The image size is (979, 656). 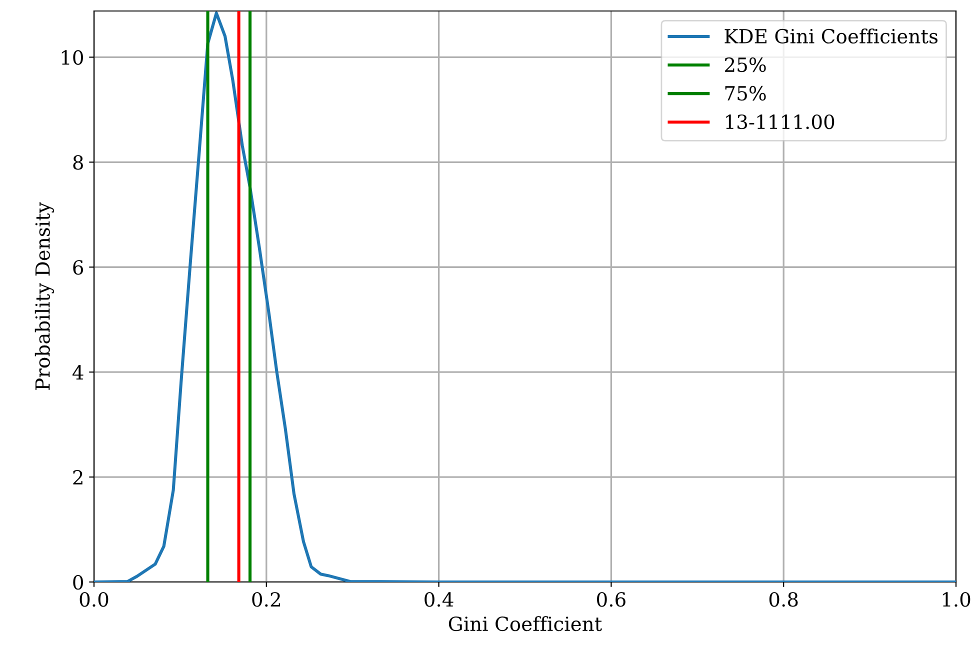 What do you see at coordinates (525, 624) in the screenshot?
I see `x-axis-title: Gini Coefficient` at bounding box center [525, 624].